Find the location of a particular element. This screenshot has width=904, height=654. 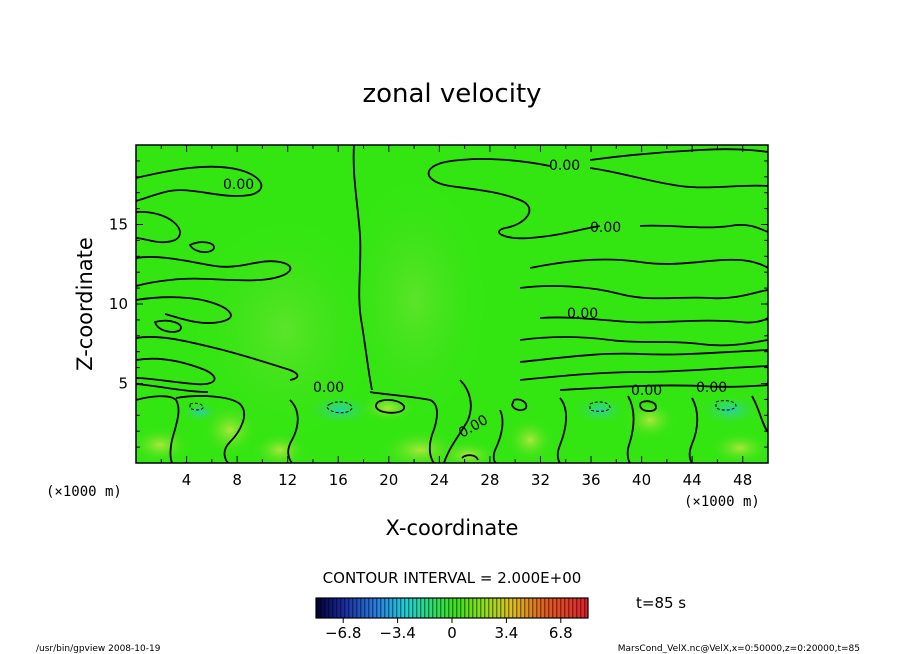

y-tick-label: 10 is located at coordinates (118, 304).